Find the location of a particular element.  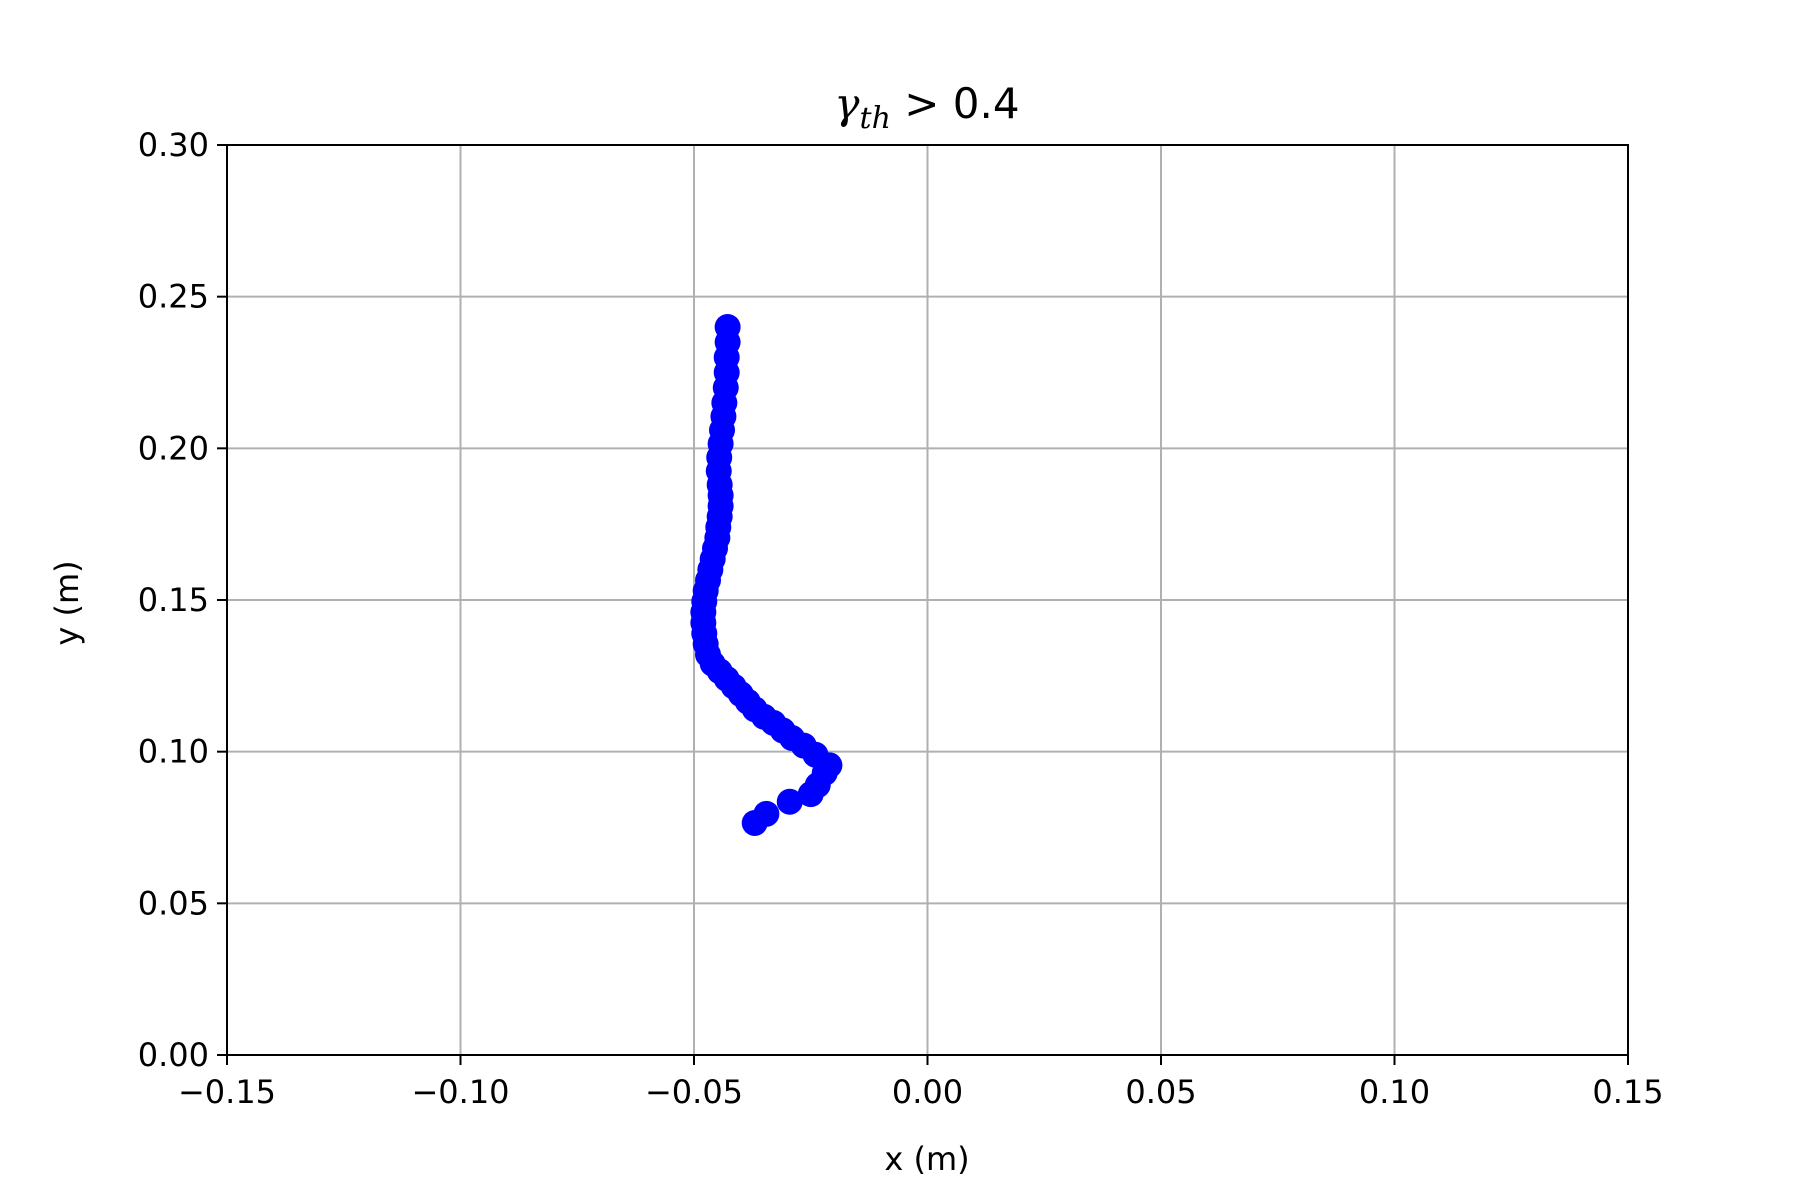

x-axis-label: x (m) is located at coordinates (926, 1159).